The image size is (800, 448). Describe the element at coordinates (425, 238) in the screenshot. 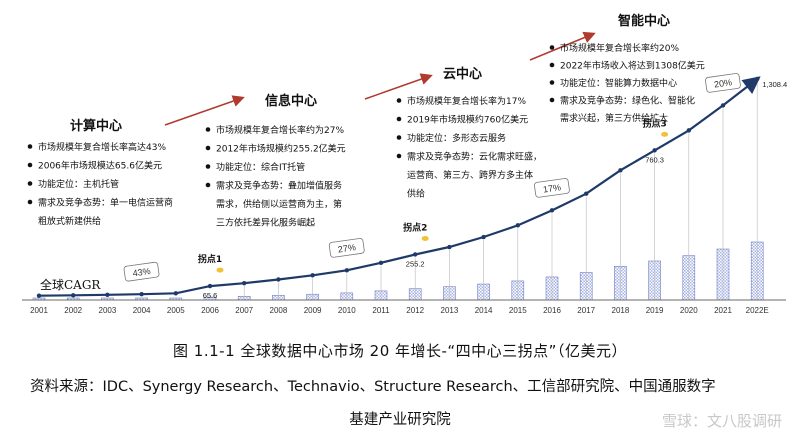

I see `inflection-marker-2012` at that location.